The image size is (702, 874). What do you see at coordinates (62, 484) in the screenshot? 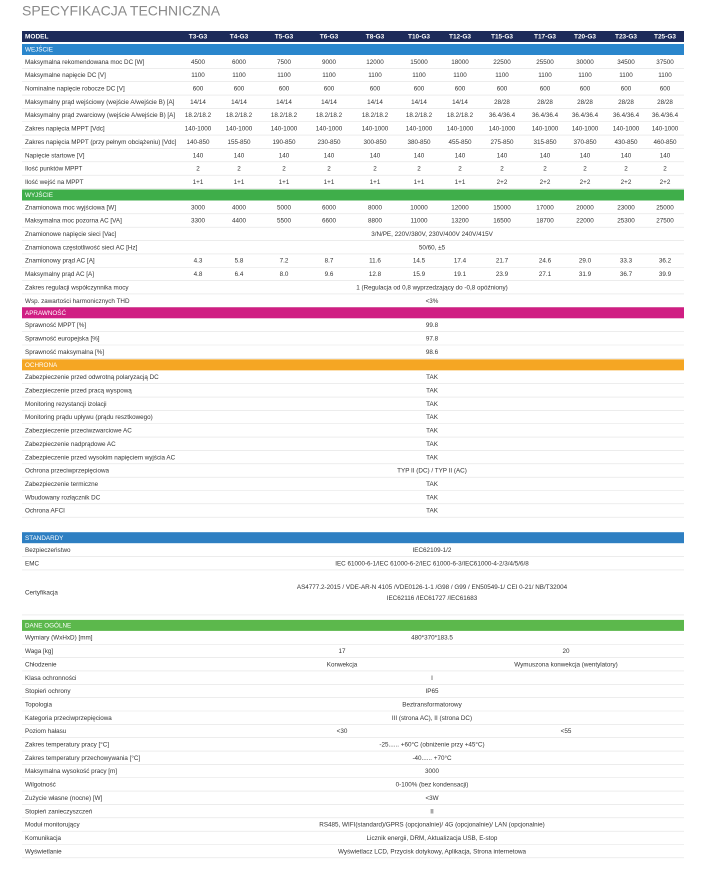
I see `row-label: Zabezpieczenie termiczne` at bounding box center [62, 484].